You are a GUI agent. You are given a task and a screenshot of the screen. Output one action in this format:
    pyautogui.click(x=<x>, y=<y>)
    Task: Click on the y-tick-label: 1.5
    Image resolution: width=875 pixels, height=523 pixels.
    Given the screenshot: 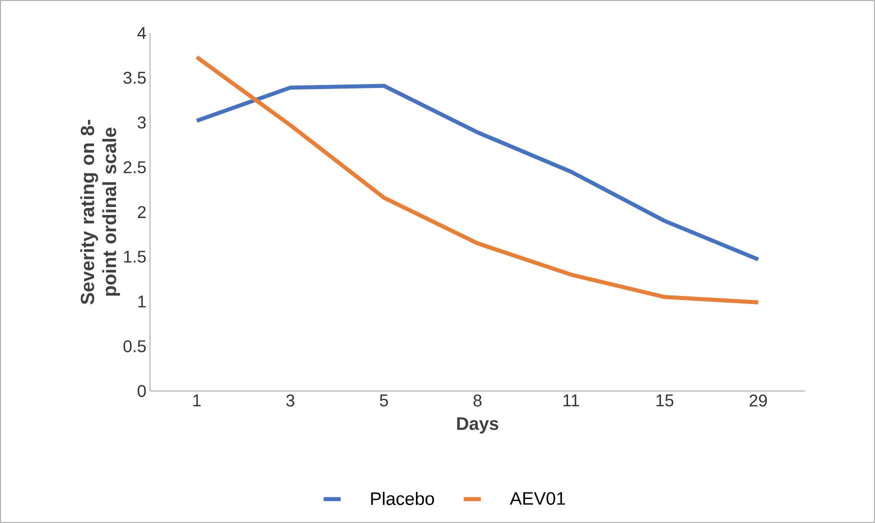 What is the action you would take?
    pyautogui.click(x=135, y=256)
    